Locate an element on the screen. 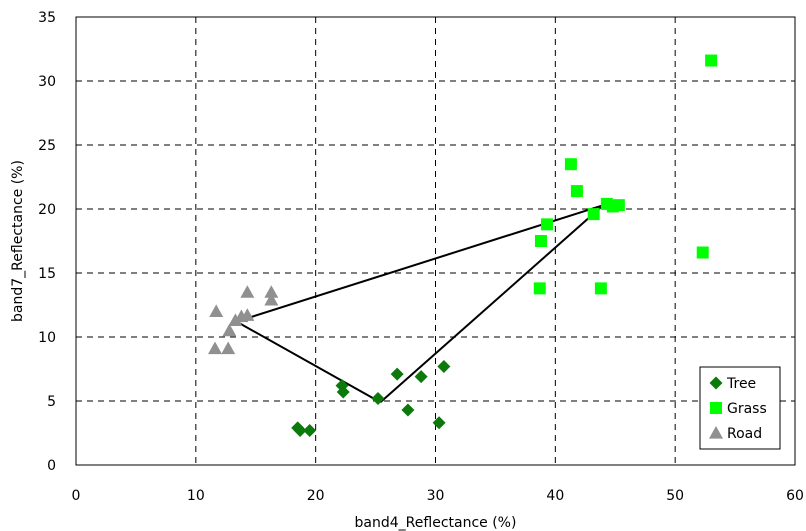  legend-marker-tree is located at coordinates (716, 383).